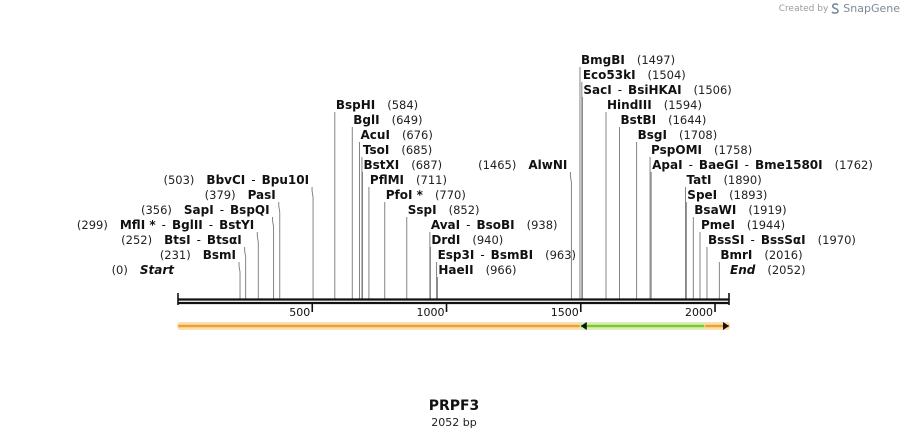 The width and height of the screenshot is (908, 438). I want to click on site-enzyme-name: BsoBI, so click(495, 225).